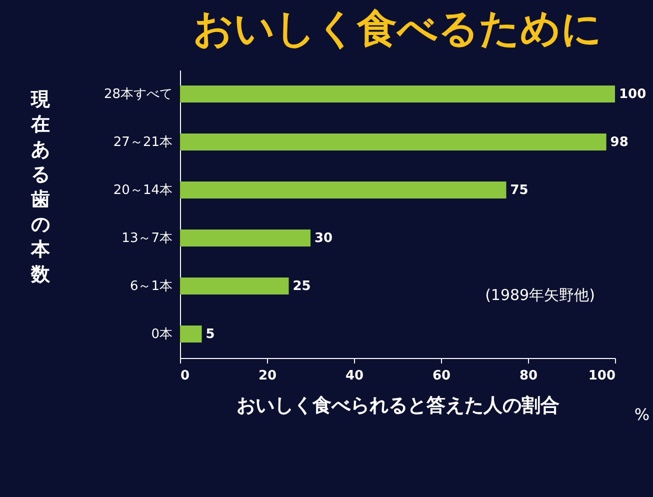  I want to click on data-label: 5, so click(210, 334).